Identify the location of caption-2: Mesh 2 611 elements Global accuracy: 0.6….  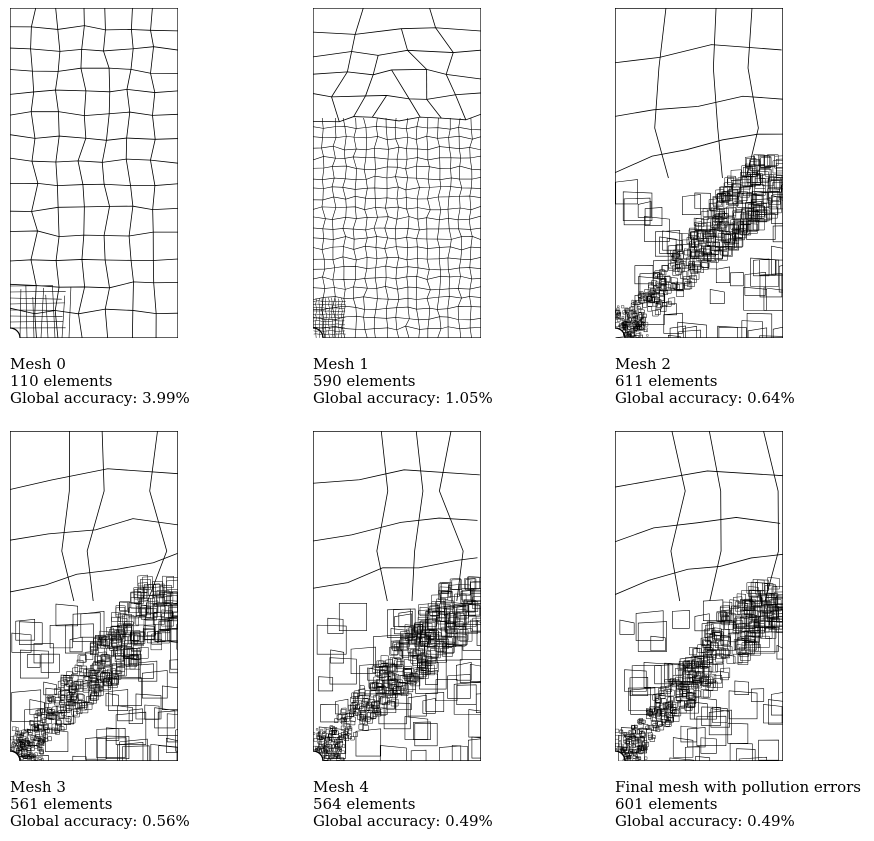
(705, 381).